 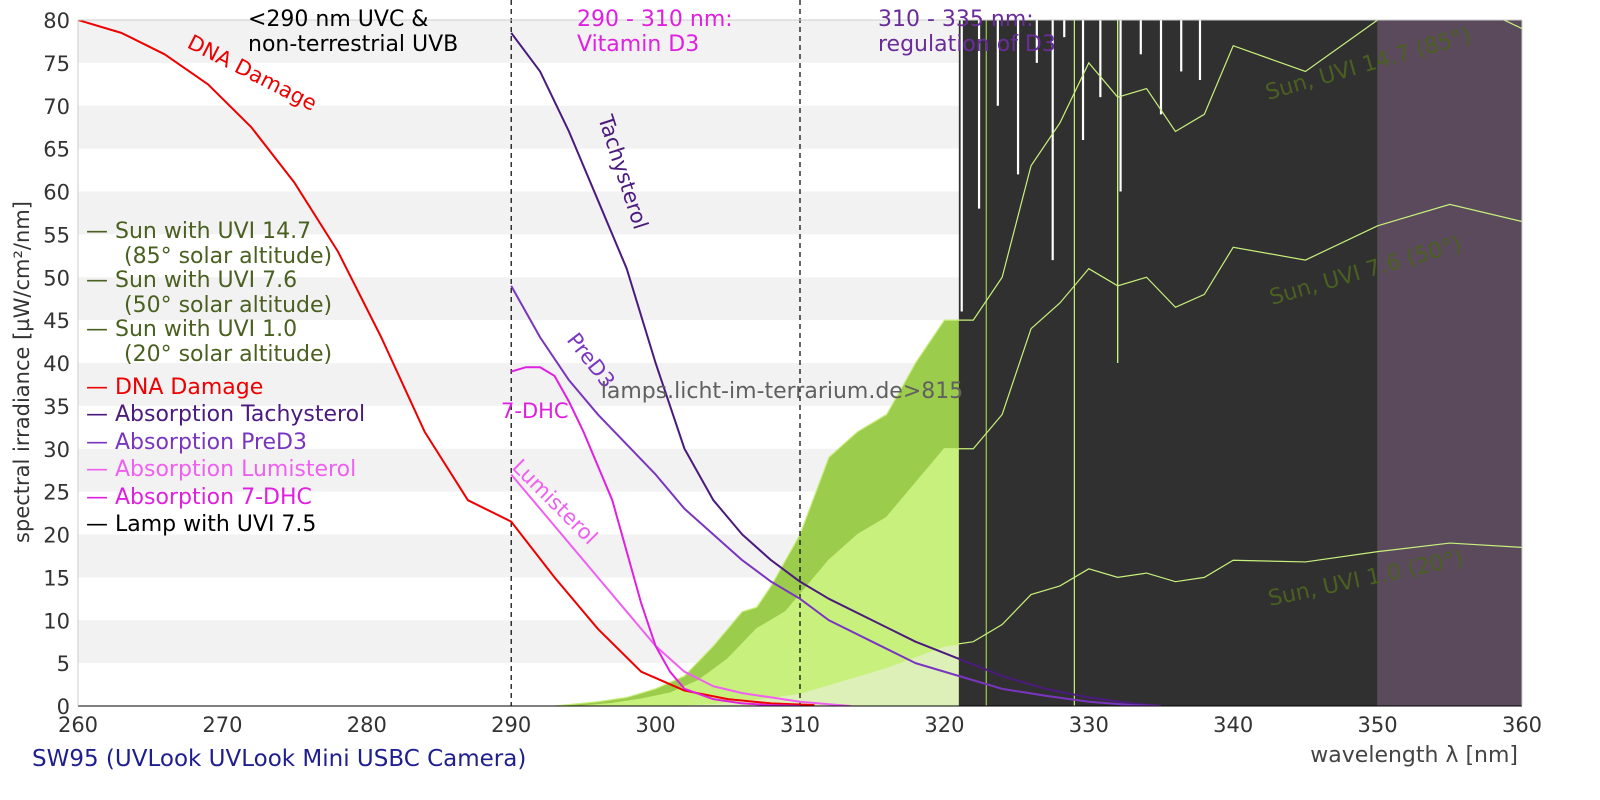 What do you see at coordinates (56, 235) in the screenshot?
I see `y-tick-label: 55` at bounding box center [56, 235].